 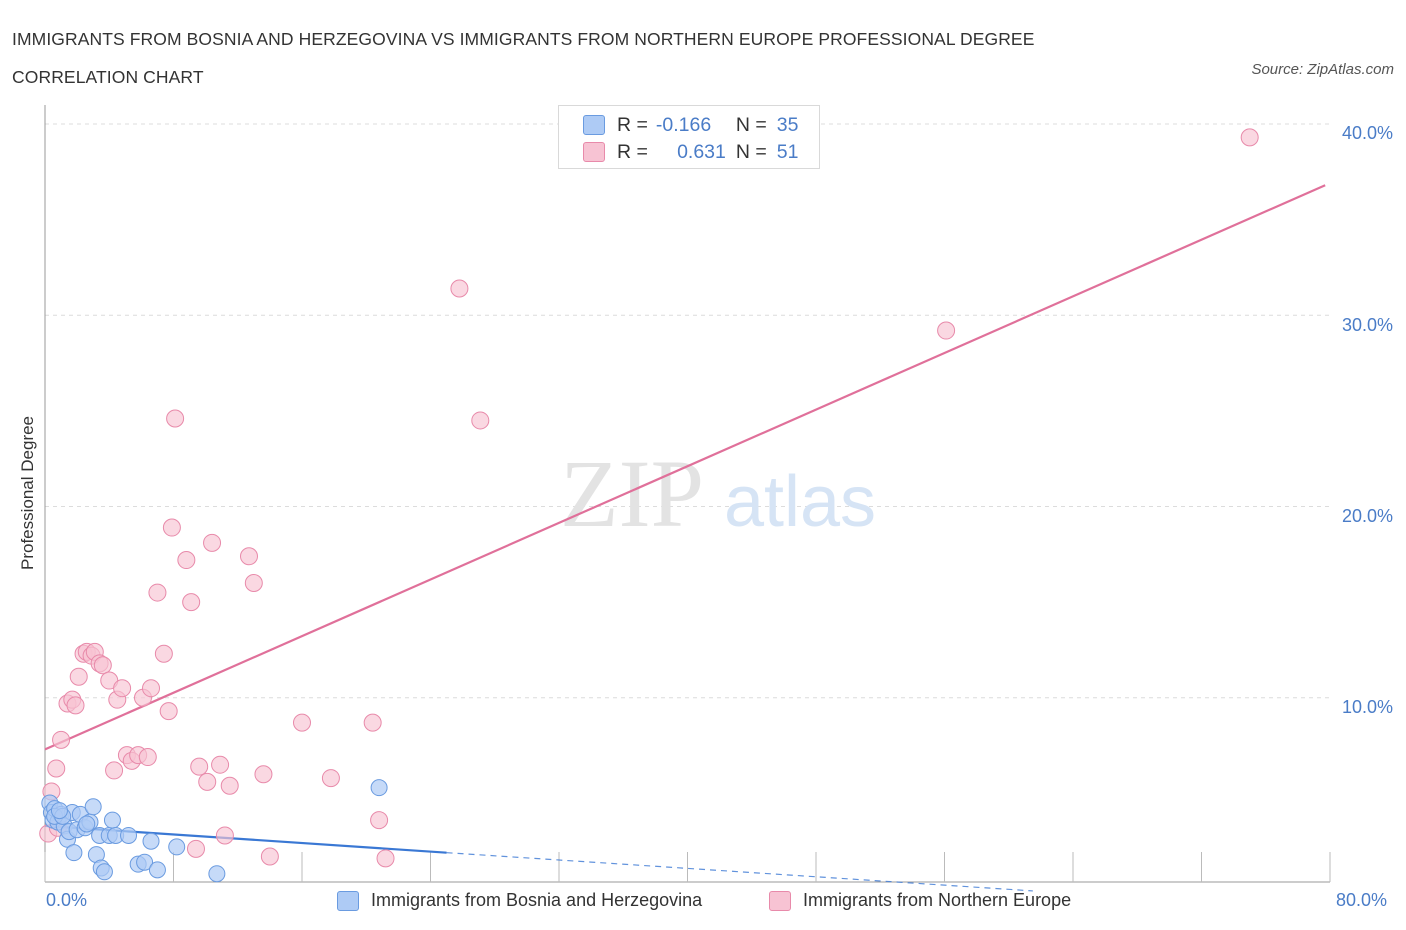 I want to click on legend-swatch-blue, so click(x=594, y=125).